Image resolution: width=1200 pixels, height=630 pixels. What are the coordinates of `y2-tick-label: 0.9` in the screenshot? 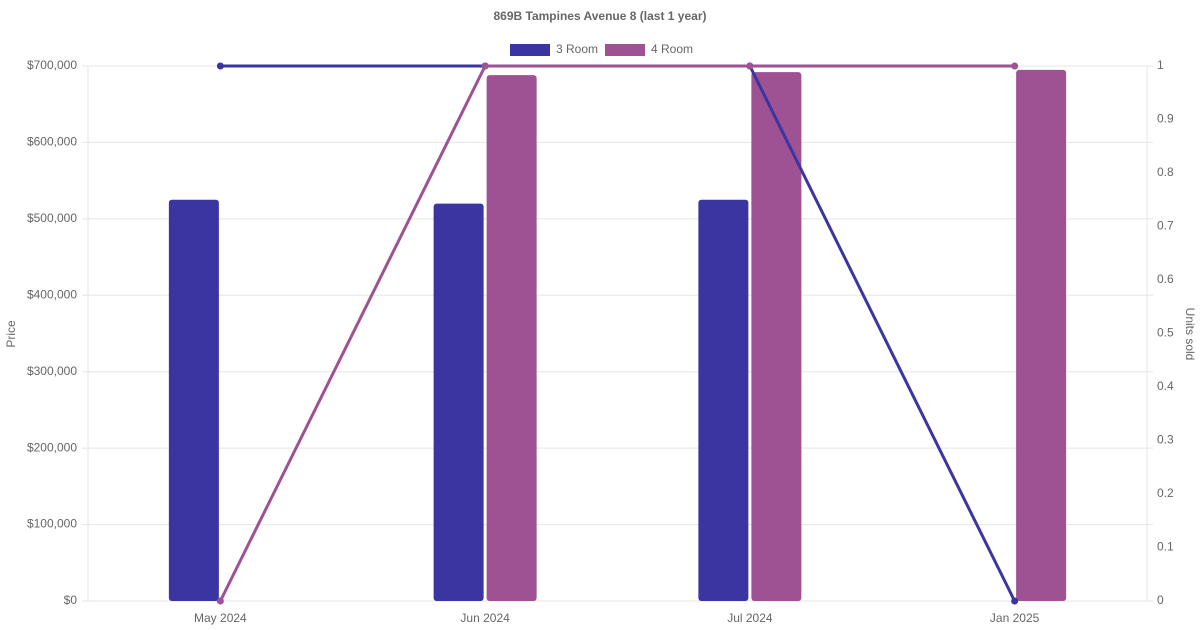 It's located at (1165, 119).